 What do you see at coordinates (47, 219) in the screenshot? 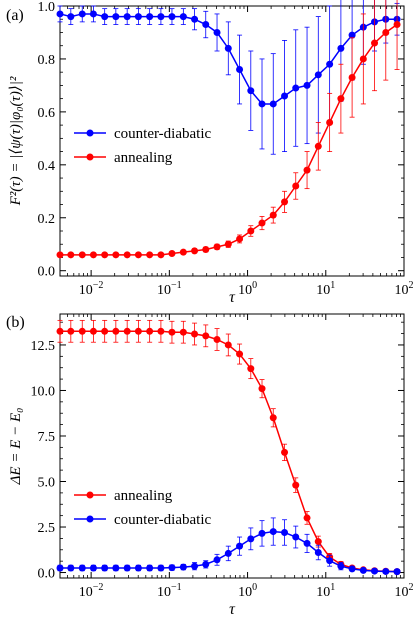
I see `y-tick-label: 0.2` at bounding box center [47, 219].